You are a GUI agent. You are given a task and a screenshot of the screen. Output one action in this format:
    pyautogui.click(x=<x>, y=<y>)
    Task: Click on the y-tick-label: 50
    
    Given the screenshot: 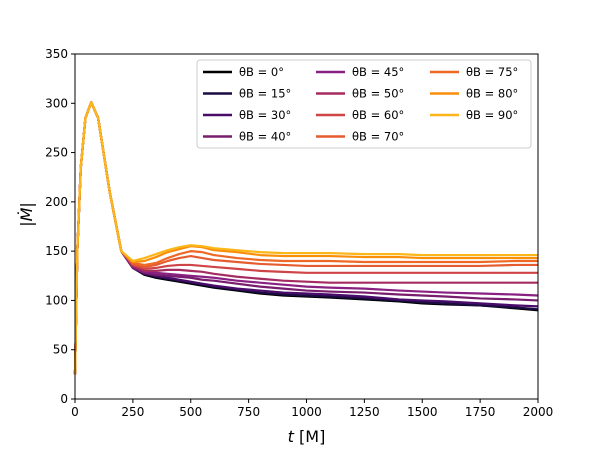 What is the action you would take?
    pyautogui.click(x=60, y=350)
    